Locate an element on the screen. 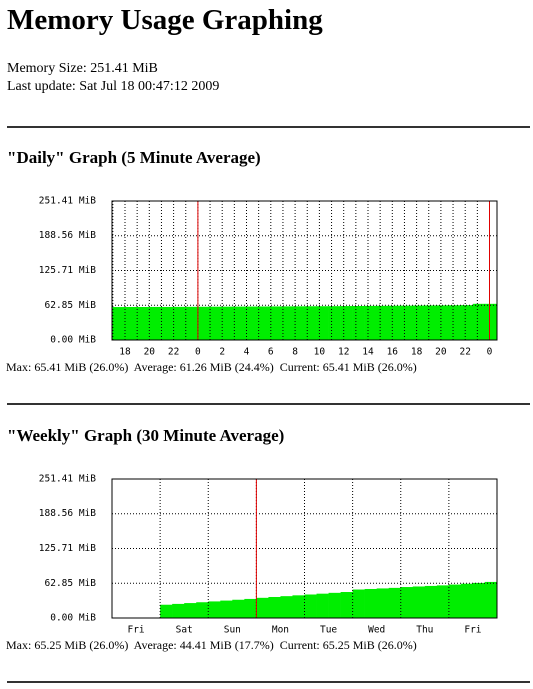  x-tick-label: Thu is located at coordinates (424, 630).